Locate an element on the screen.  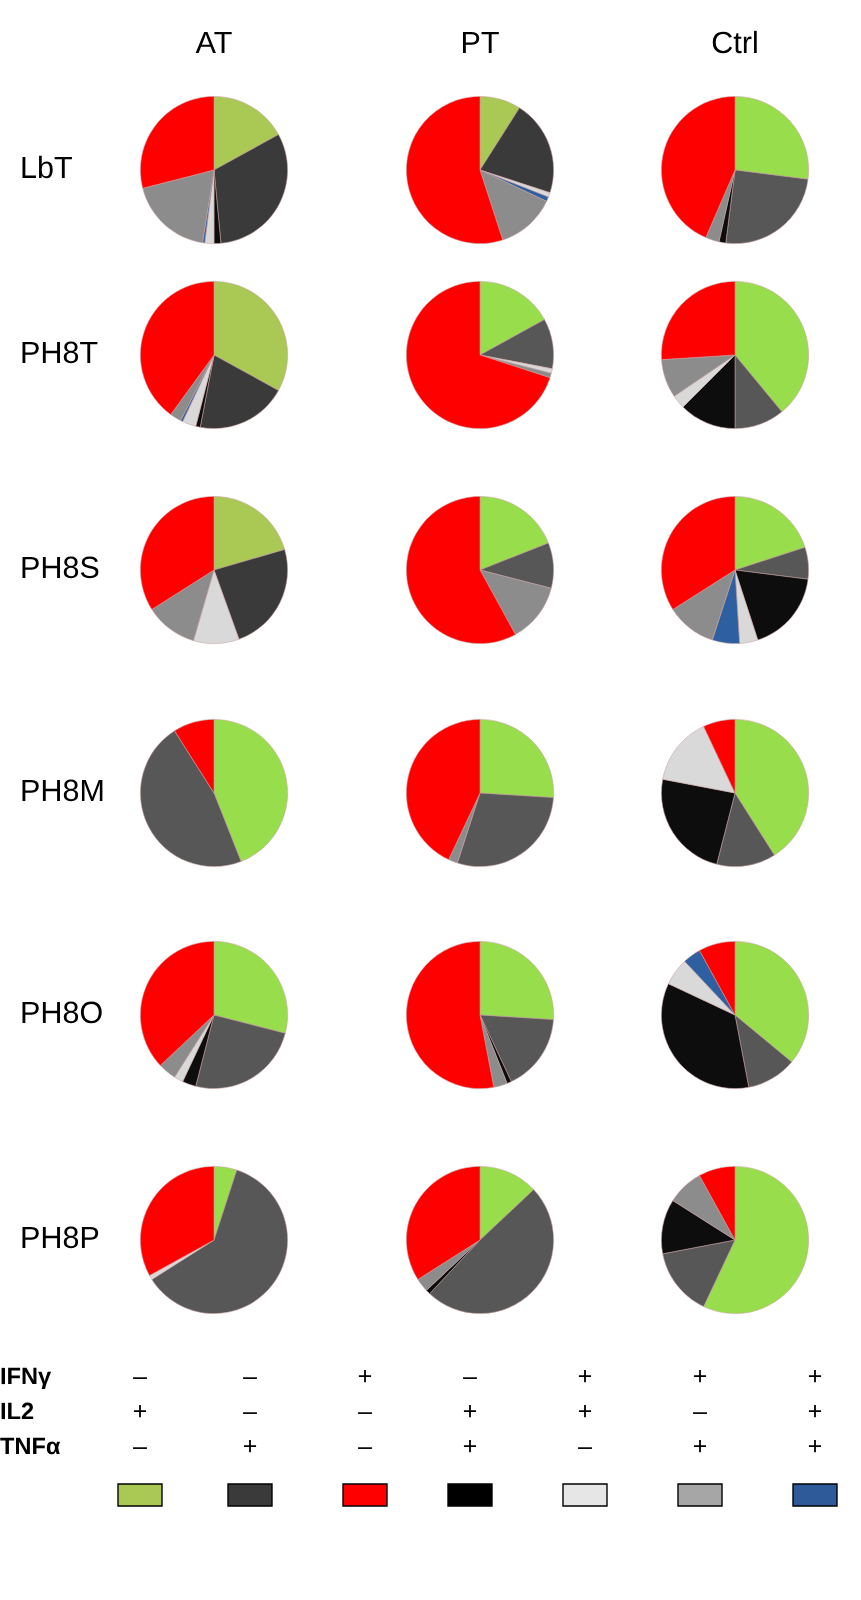
category-label: IL2 is located at coordinates (17, 1411).